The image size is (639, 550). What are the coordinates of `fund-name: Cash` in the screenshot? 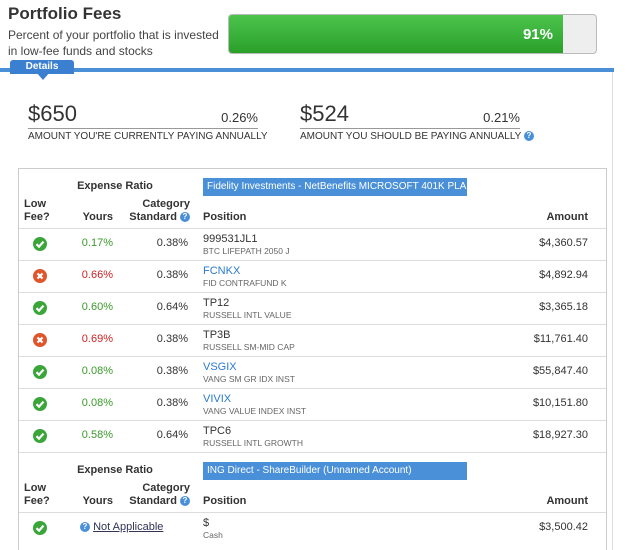 It's located at (213, 535).